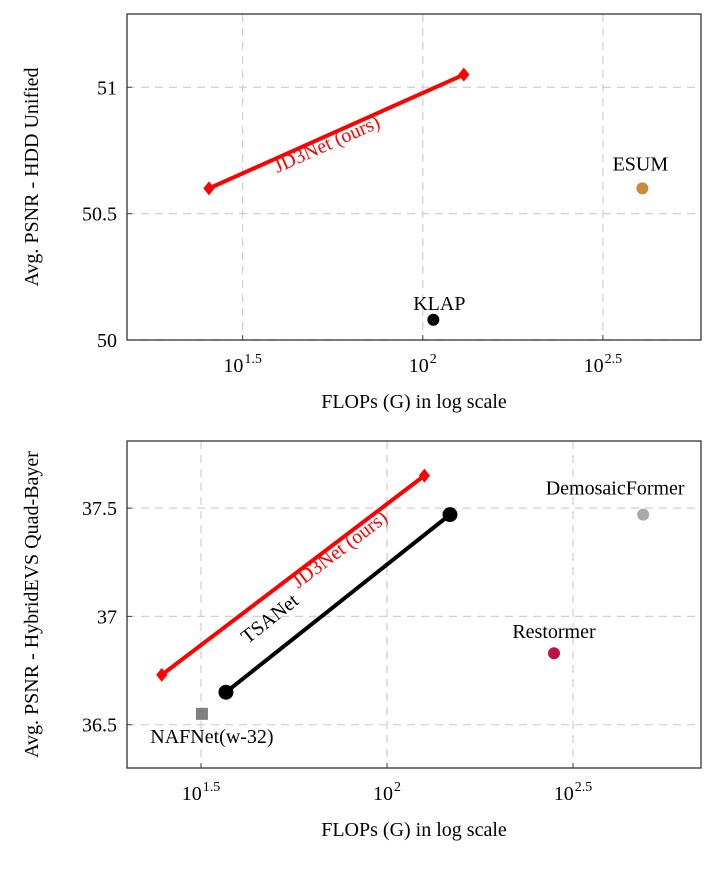 Image resolution: width=728 pixels, height=881 pixels. I want to click on series-demosaicformer: DemosaicFormer, so click(615, 499).